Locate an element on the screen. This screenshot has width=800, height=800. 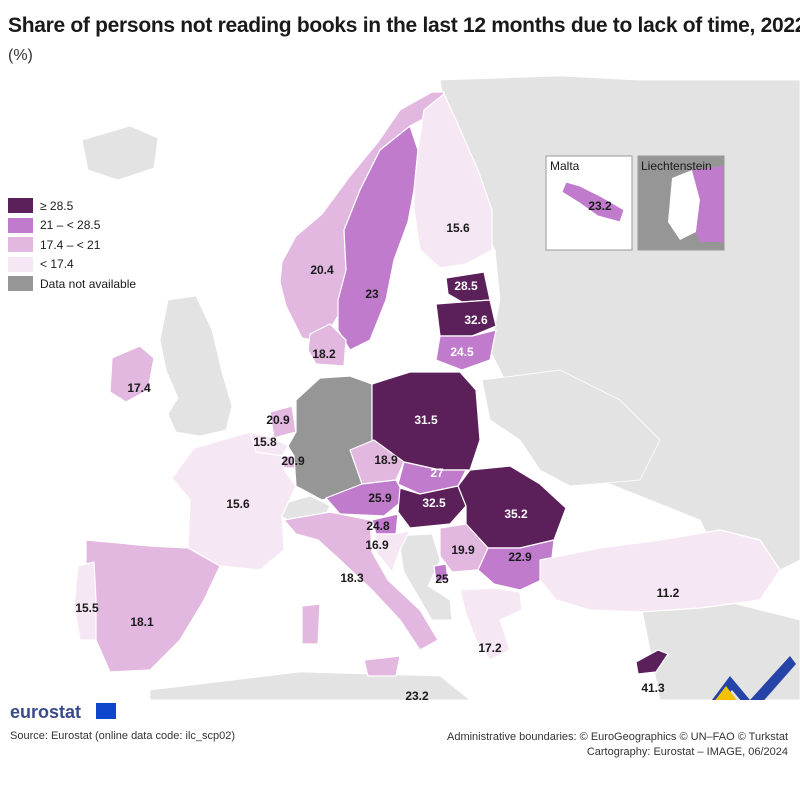
cyprus-shape is located at coordinates (652, 662).